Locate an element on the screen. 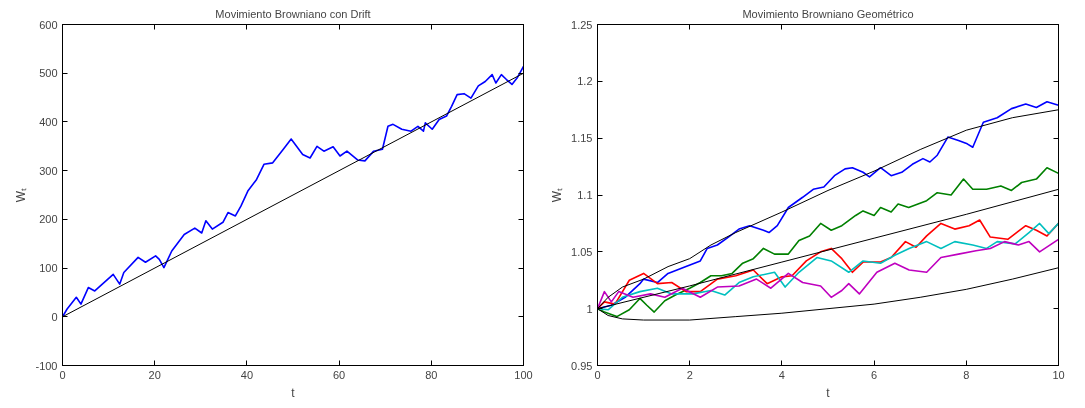 The height and width of the screenshot is (408, 1085). y-tick-label: 1.05 is located at coordinates (582, 251).